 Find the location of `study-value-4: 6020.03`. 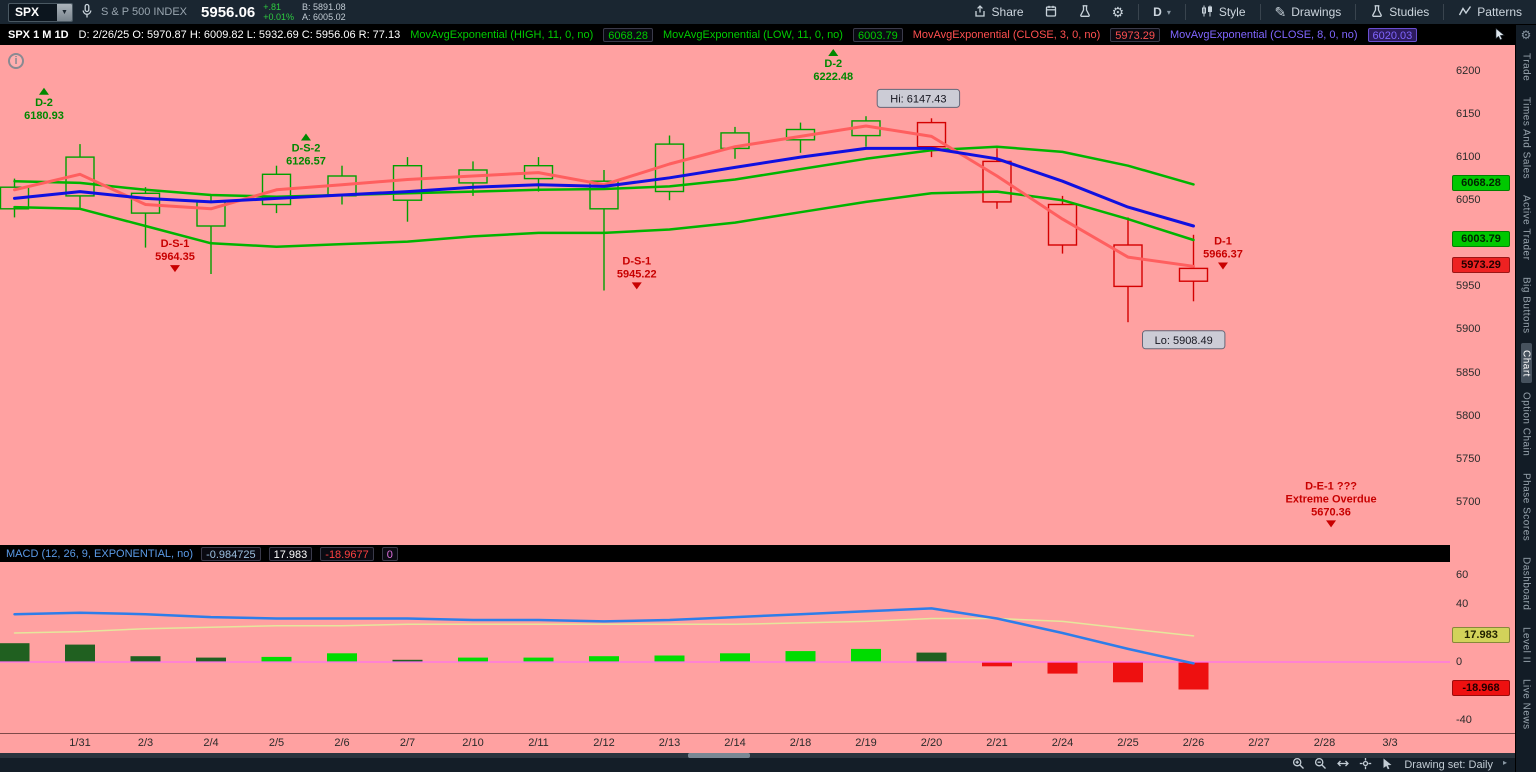

study-value-4: 6020.03 is located at coordinates (1392, 35).